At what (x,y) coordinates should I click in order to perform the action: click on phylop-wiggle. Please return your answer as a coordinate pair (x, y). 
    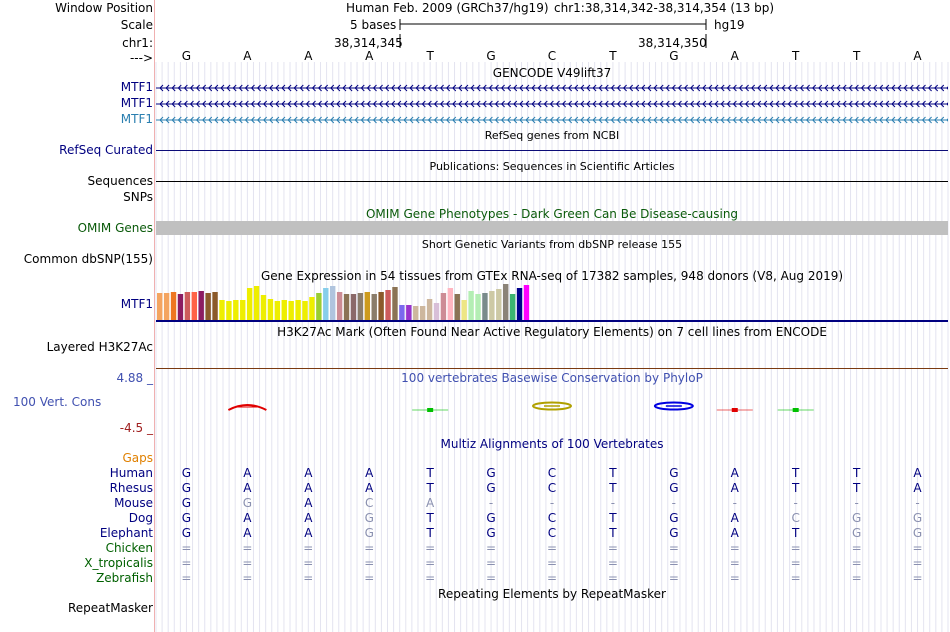
    Looking at the image, I should click on (552, 408).